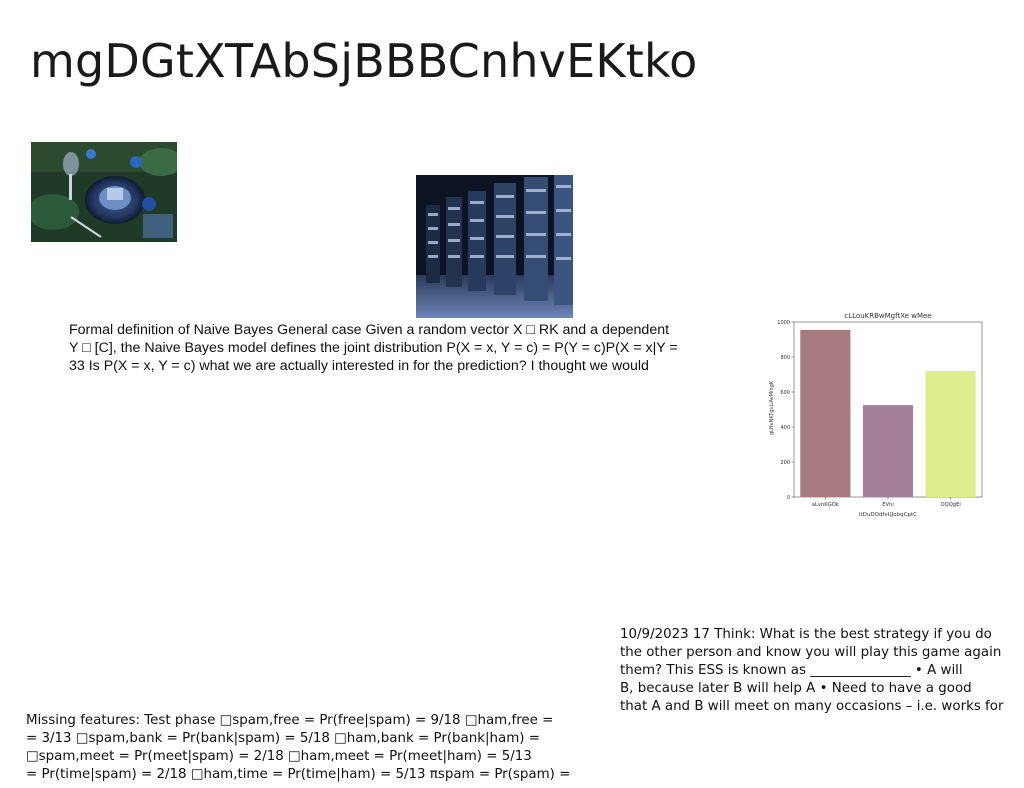  Describe the element at coordinates (364, 61) in the screenshot. I see `slide-title: mgDGtXTAbSjBBBCnhvEKtko` at that location.